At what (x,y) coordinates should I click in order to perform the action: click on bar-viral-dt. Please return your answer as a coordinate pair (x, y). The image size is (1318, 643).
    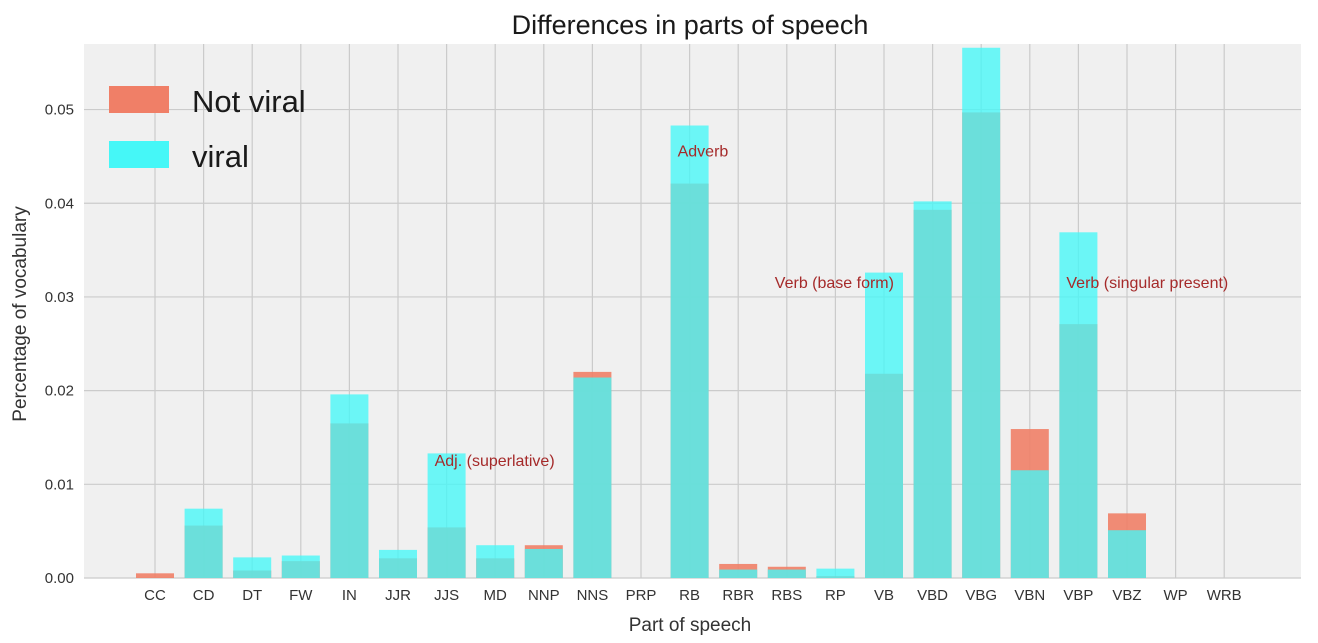
    Looking at the image, I should click on (252, 567).